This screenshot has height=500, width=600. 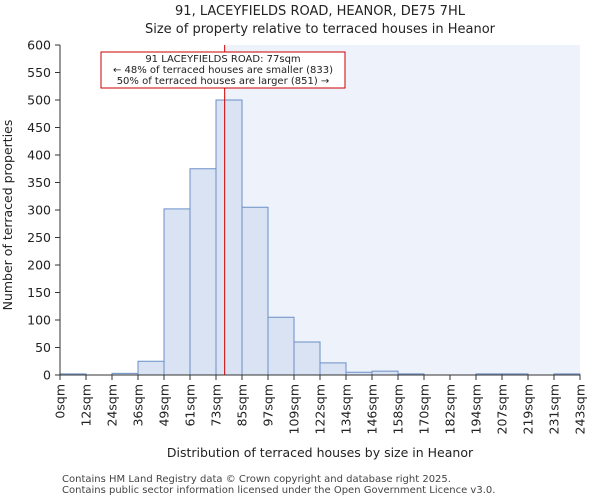 What do you see at coordinates (216, 405) in the screenshot?
I see `x-tick-label: 73sqm` at bounding box center [216, 405].